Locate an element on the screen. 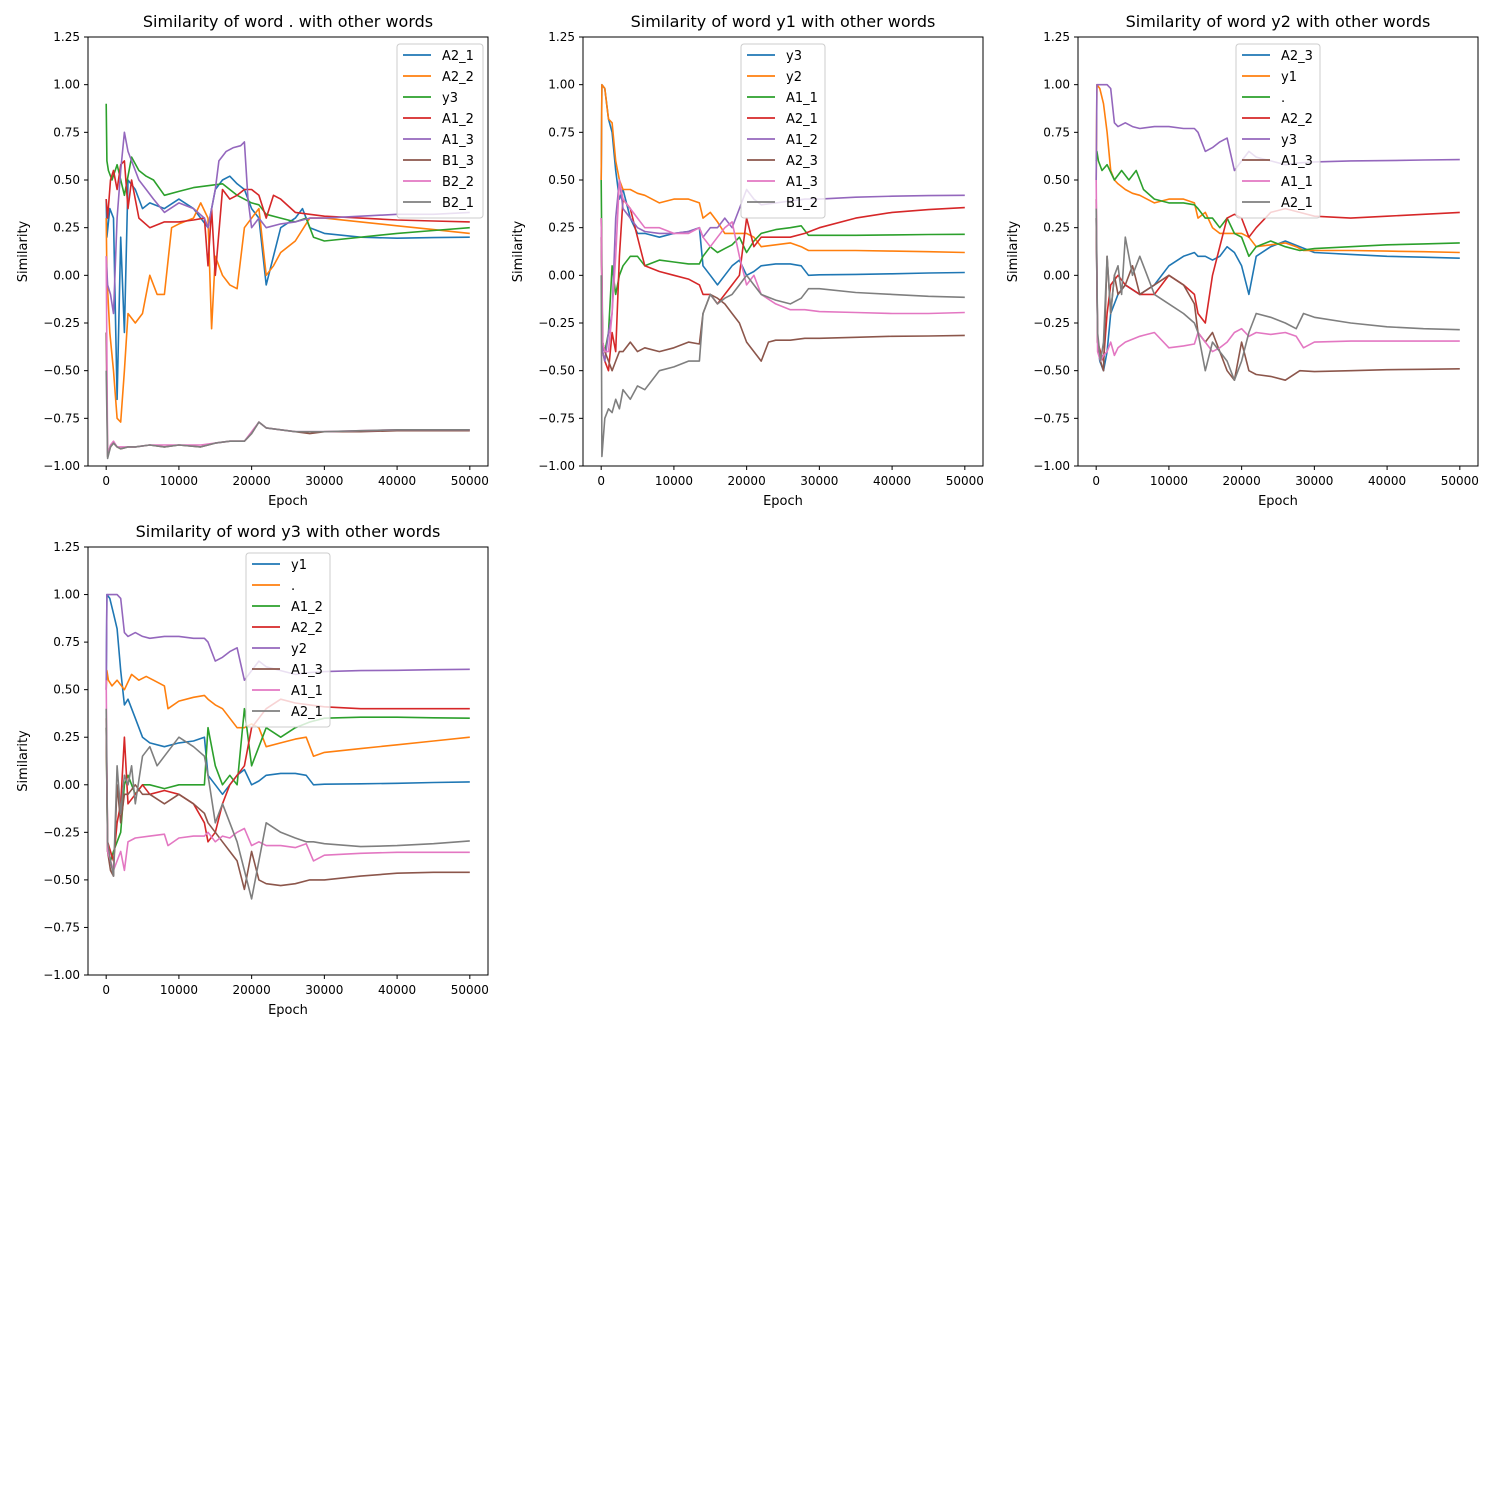 The width and height of the screenshot is (1500, 1500). x-tick-label: 0 is located at coordinates (106, 990).